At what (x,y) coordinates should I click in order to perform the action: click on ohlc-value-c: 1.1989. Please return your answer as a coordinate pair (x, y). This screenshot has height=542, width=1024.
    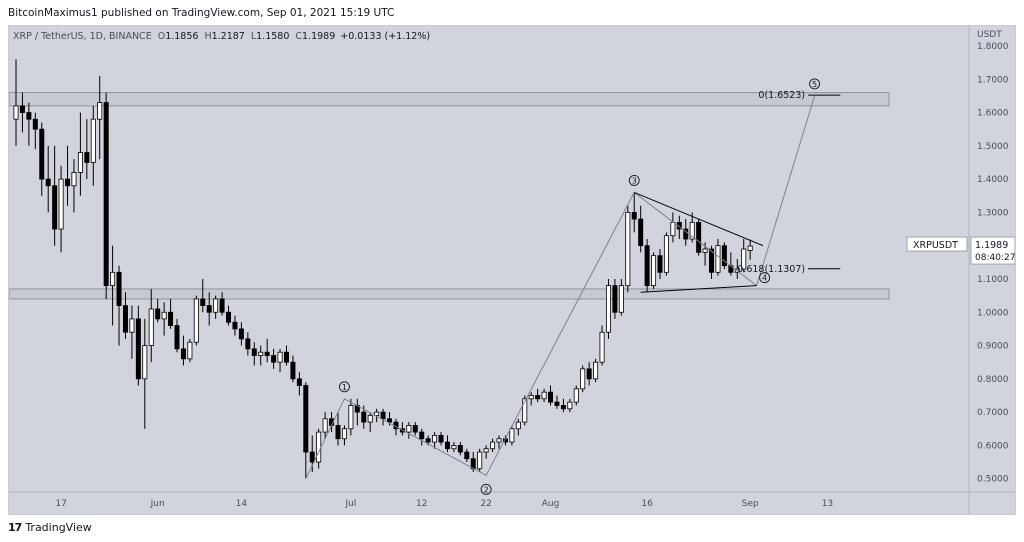
    Looking at the image, I should click on (319, 36).